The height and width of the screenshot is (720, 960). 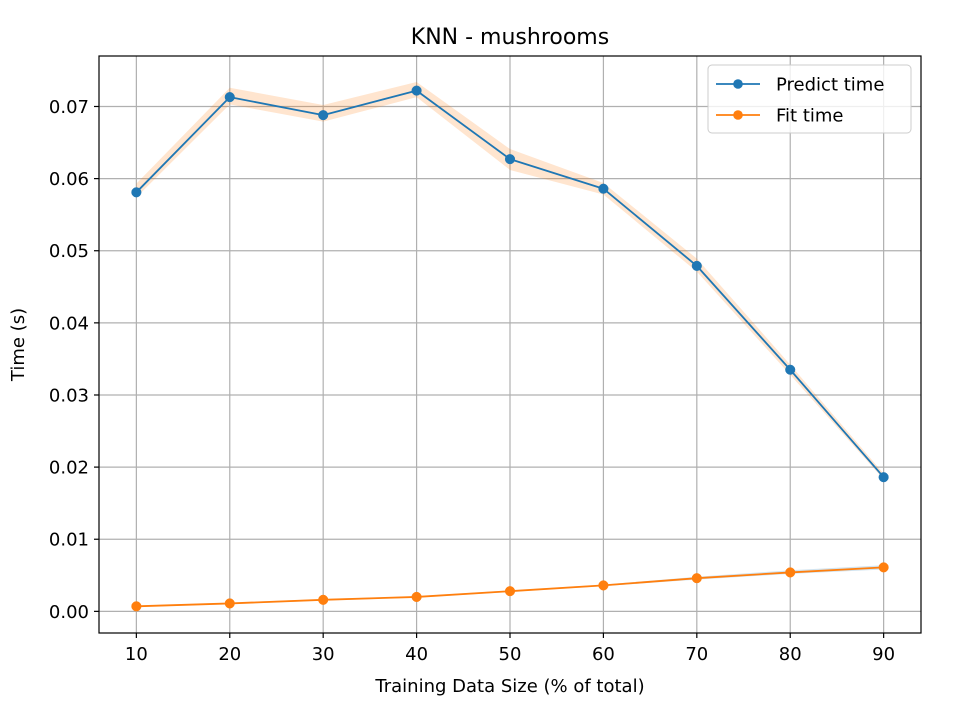 I want to click on legend-items: Predict time Fit time, so click(x=800, y=101).